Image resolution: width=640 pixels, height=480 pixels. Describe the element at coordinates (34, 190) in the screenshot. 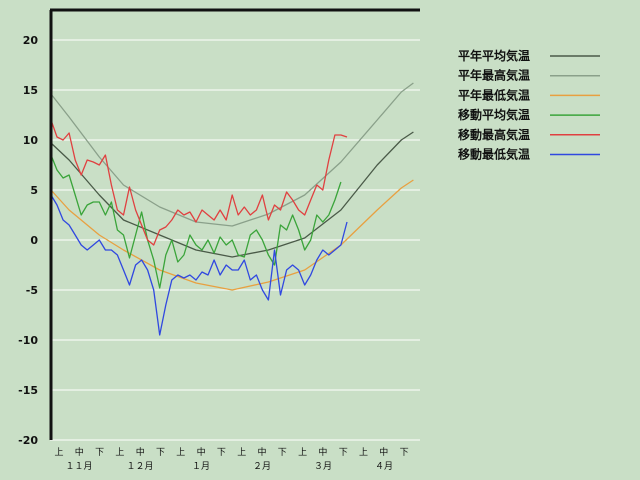

I see `y-tick-label: 5` at that location.